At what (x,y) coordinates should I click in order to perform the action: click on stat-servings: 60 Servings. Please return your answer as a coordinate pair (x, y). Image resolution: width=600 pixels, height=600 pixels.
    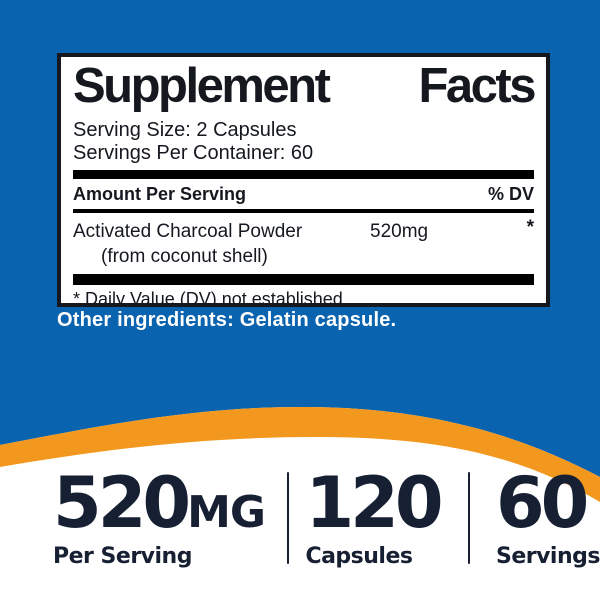
    Looking at the image, I should click on (548, 518).